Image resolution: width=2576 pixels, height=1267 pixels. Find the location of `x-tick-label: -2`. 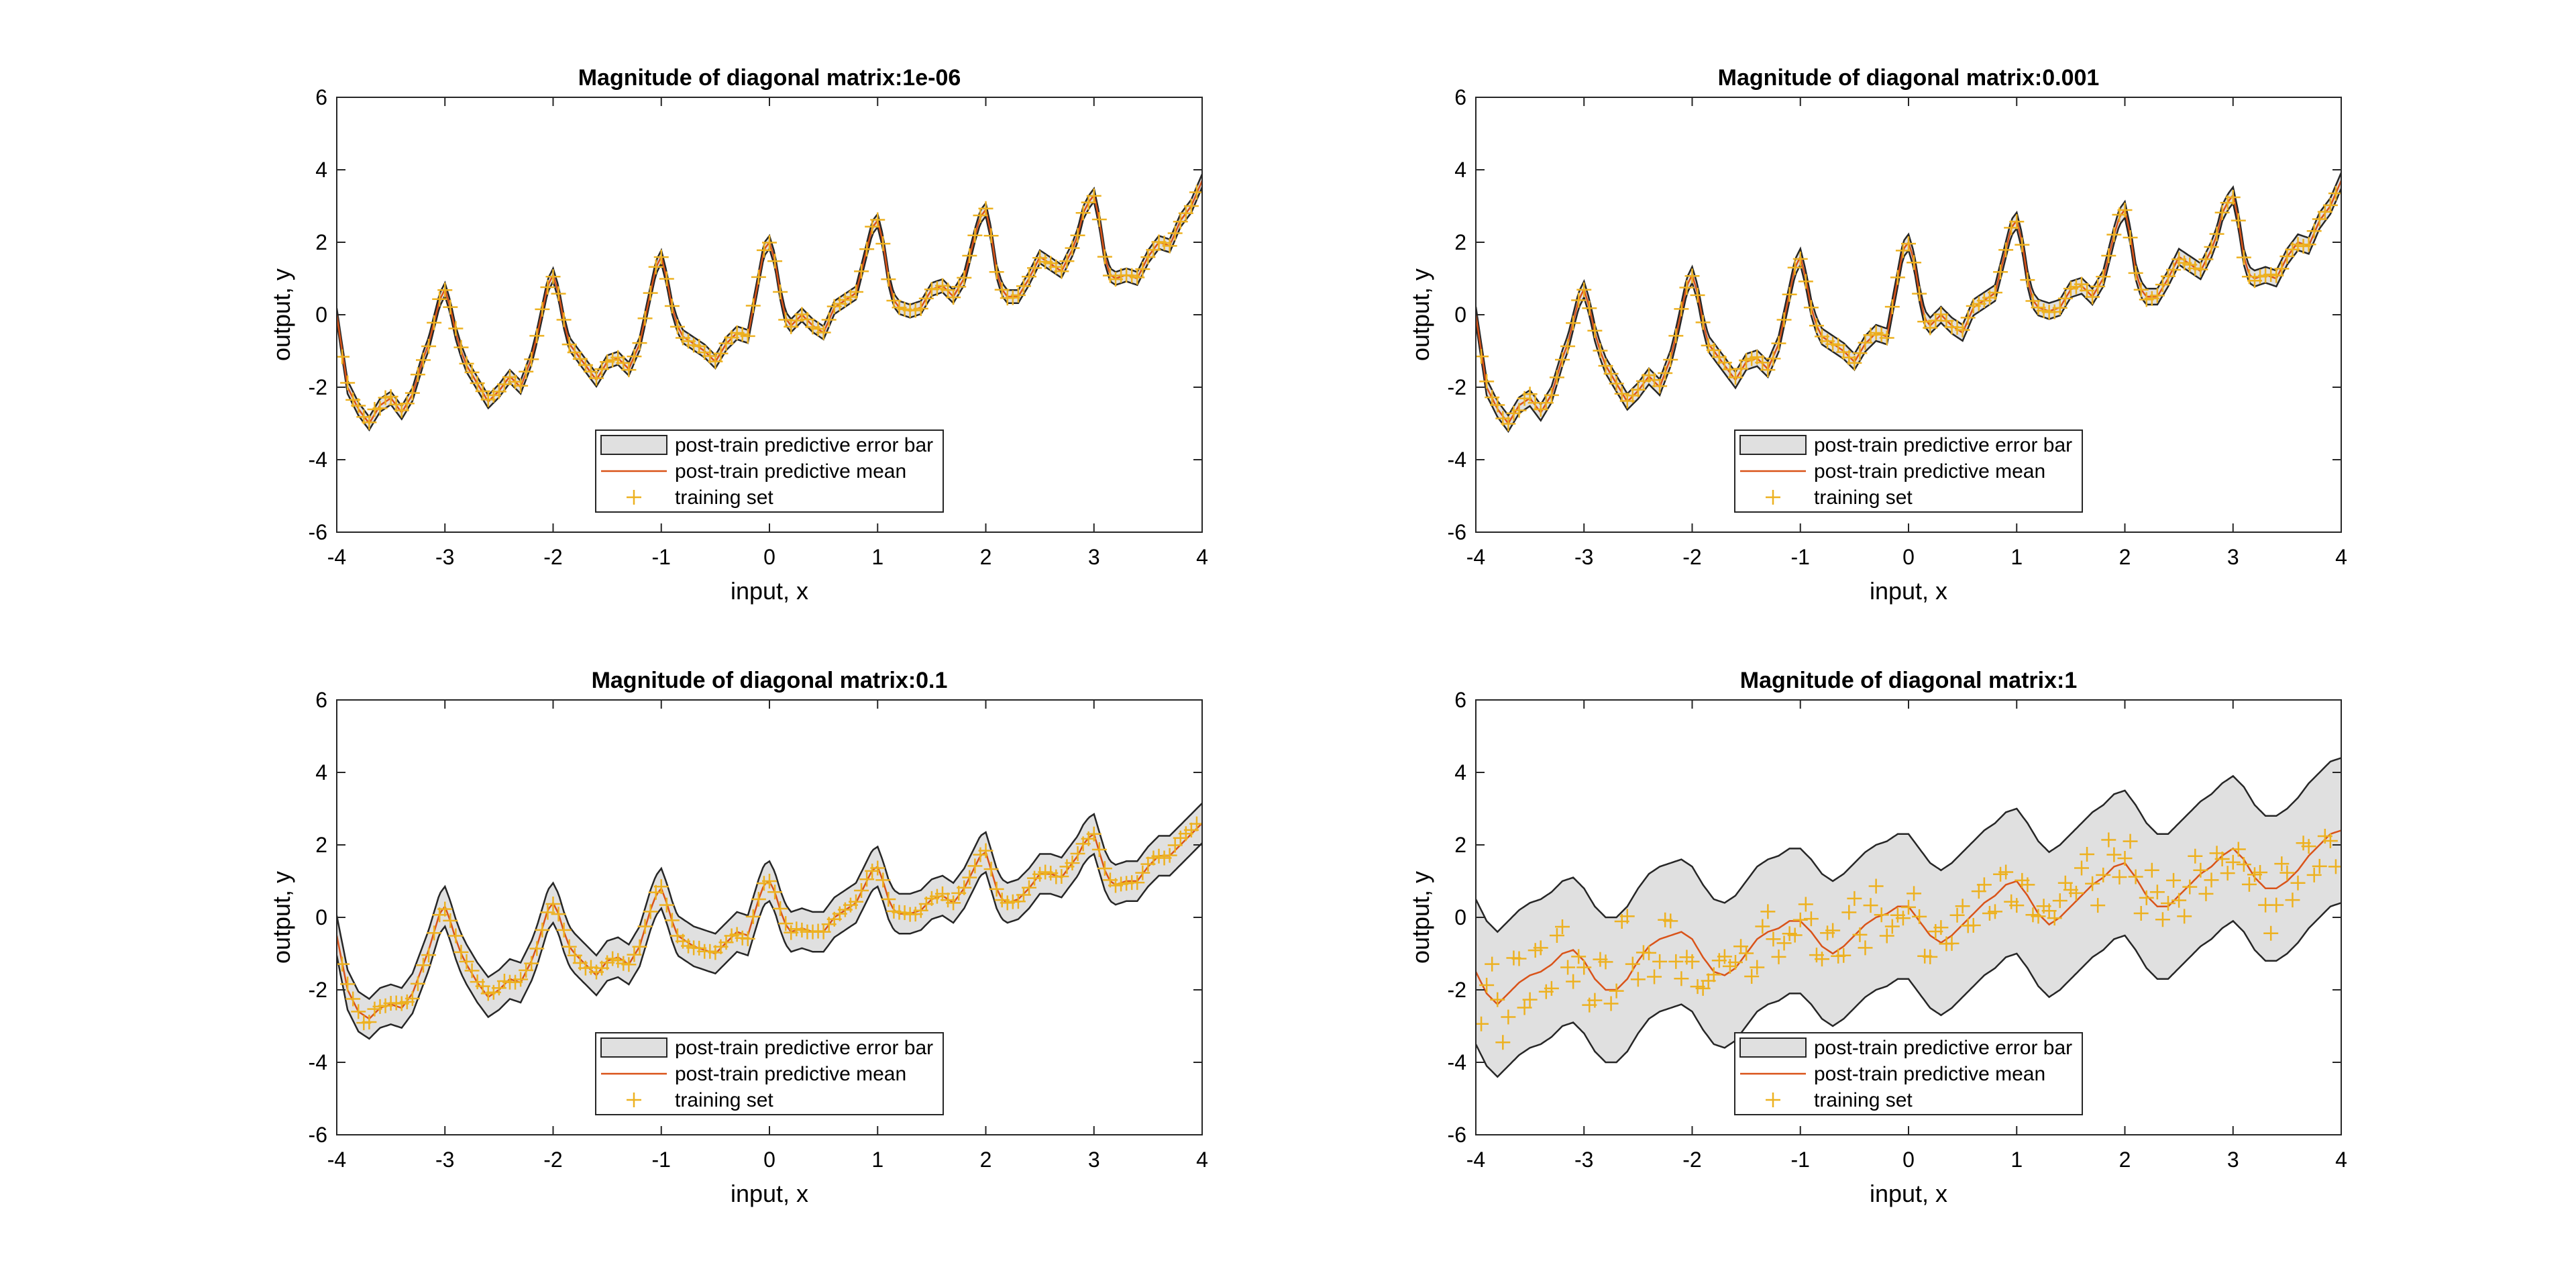

x-tick-label: -2 is located at coordinates (1691, 1160).